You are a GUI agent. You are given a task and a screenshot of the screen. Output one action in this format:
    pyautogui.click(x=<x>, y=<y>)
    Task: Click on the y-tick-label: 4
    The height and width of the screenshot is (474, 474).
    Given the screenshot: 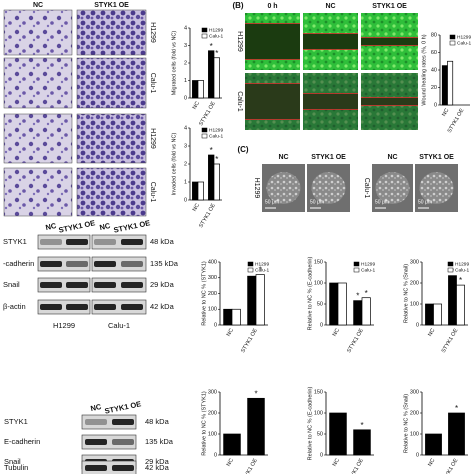 What is the action you would take?
    pyautogui.click(x=185, y=28)
    